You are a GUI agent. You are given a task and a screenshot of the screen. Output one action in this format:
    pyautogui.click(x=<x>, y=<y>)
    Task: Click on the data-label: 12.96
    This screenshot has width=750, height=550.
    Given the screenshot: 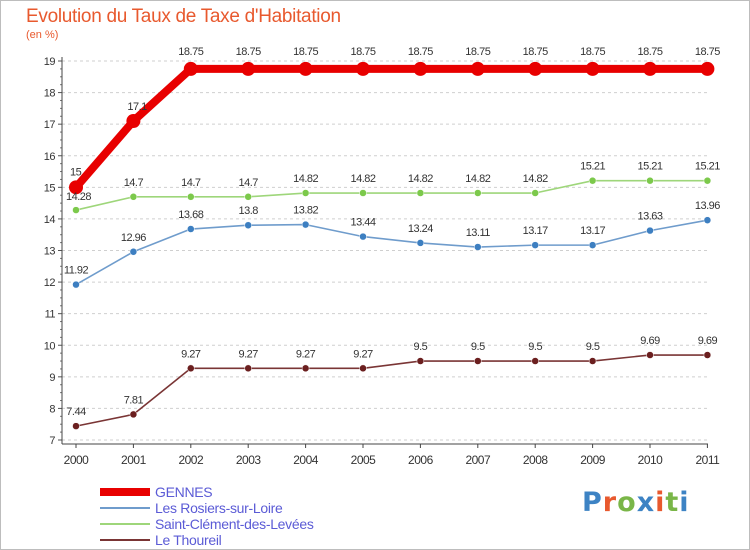 What is the action you would take?
    pyautogui.click(x=133, y=238)
    